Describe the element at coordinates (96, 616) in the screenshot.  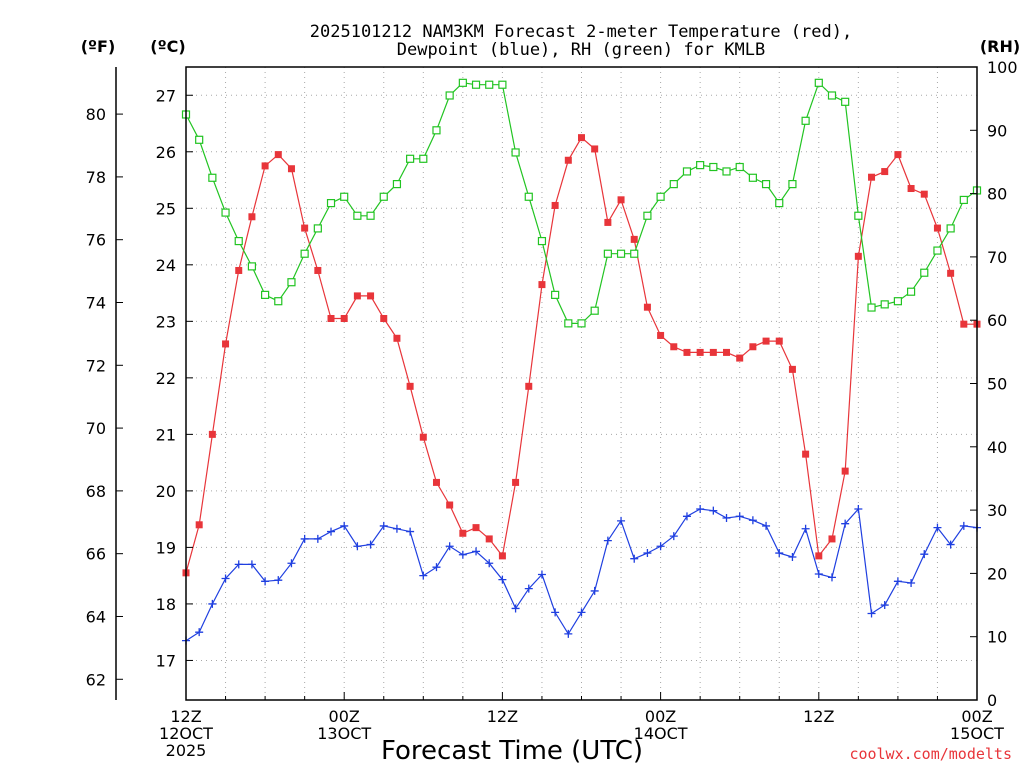
I see `fahrenheit-tick-label-64: 64` at that location.